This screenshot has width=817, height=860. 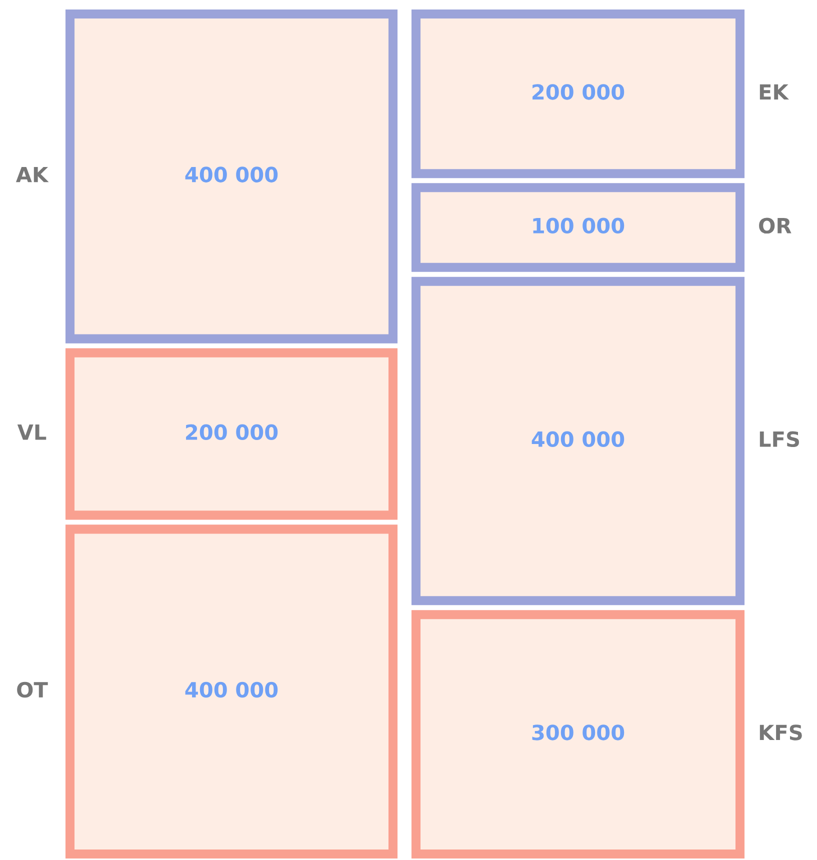 What do you see at coordinates (578, 226) in the screenshot?
I see `data-label: 100 000` at bounding box center [578, 226].